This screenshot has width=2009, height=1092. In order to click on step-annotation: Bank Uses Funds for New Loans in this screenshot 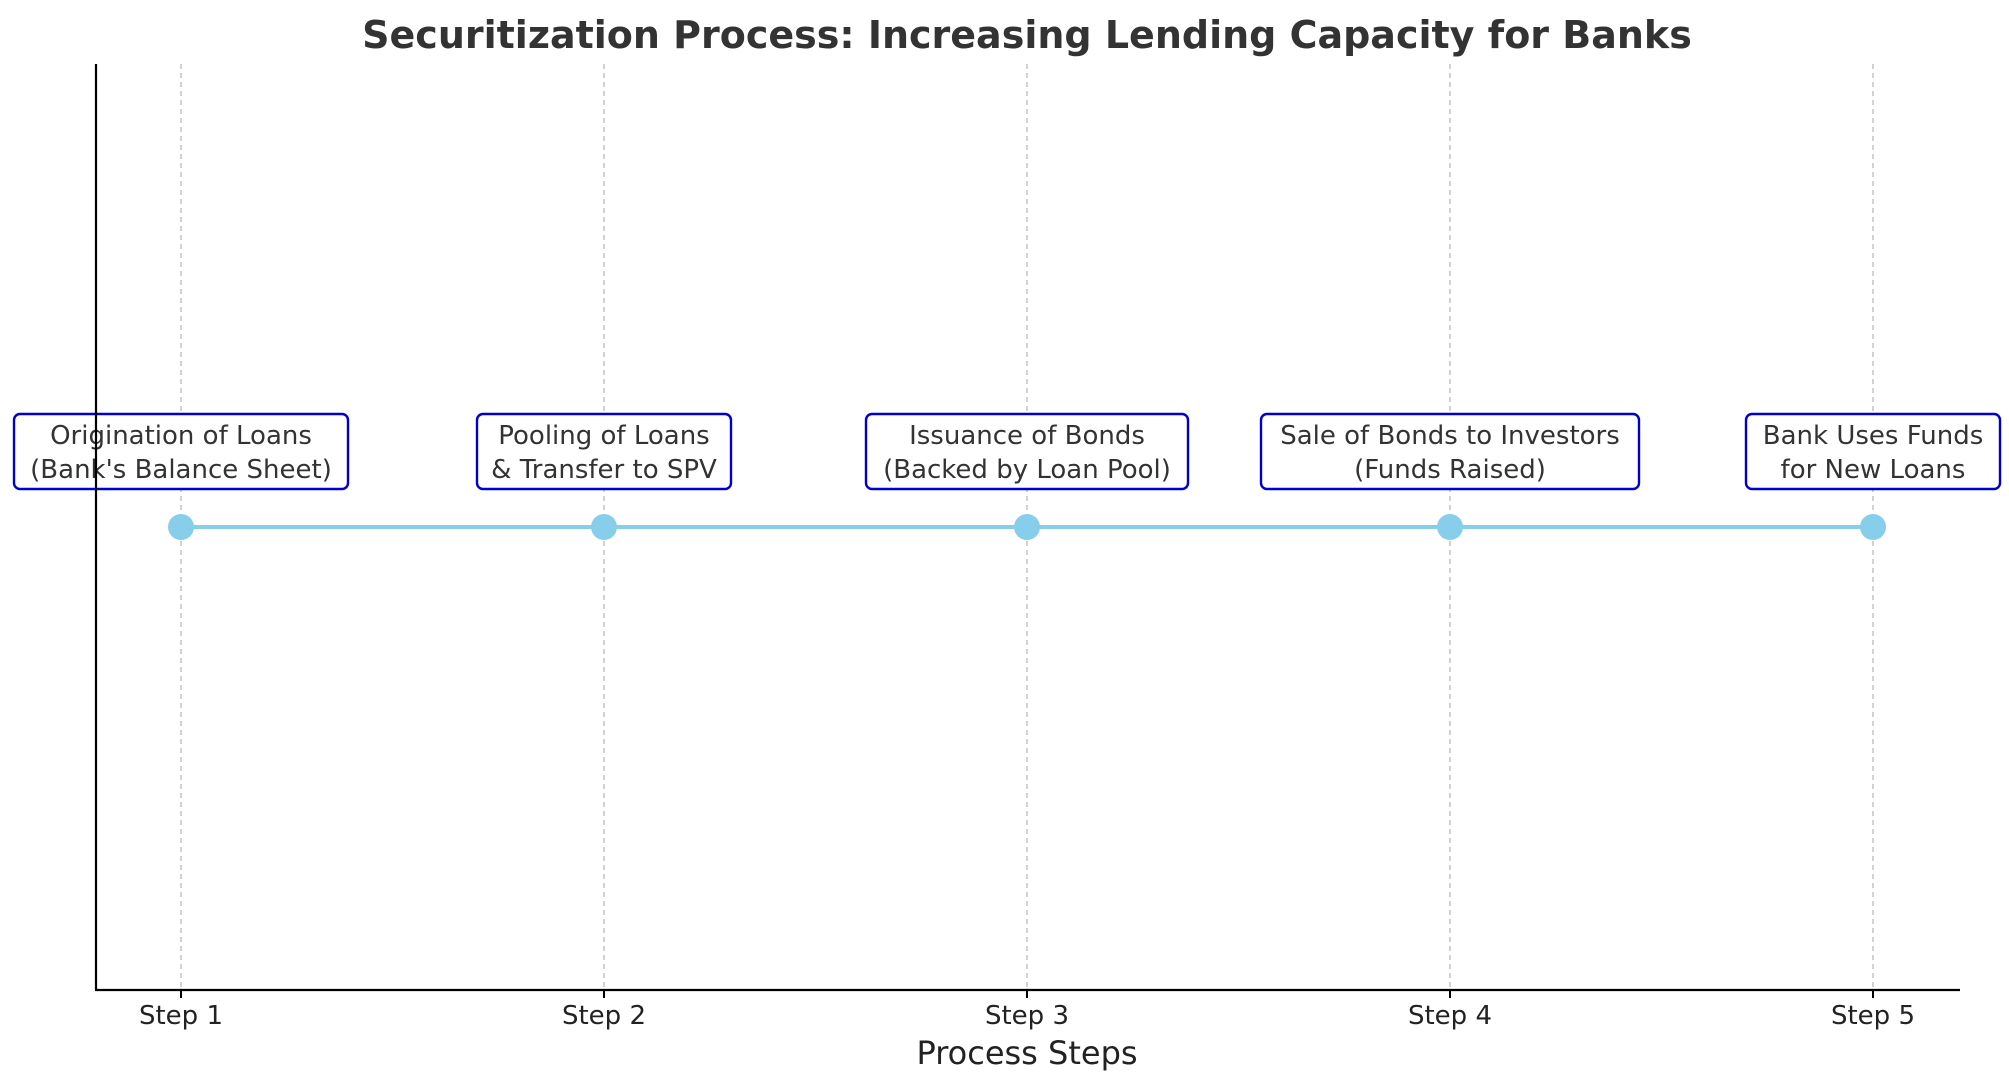, I will do `click(1873, 451)`.